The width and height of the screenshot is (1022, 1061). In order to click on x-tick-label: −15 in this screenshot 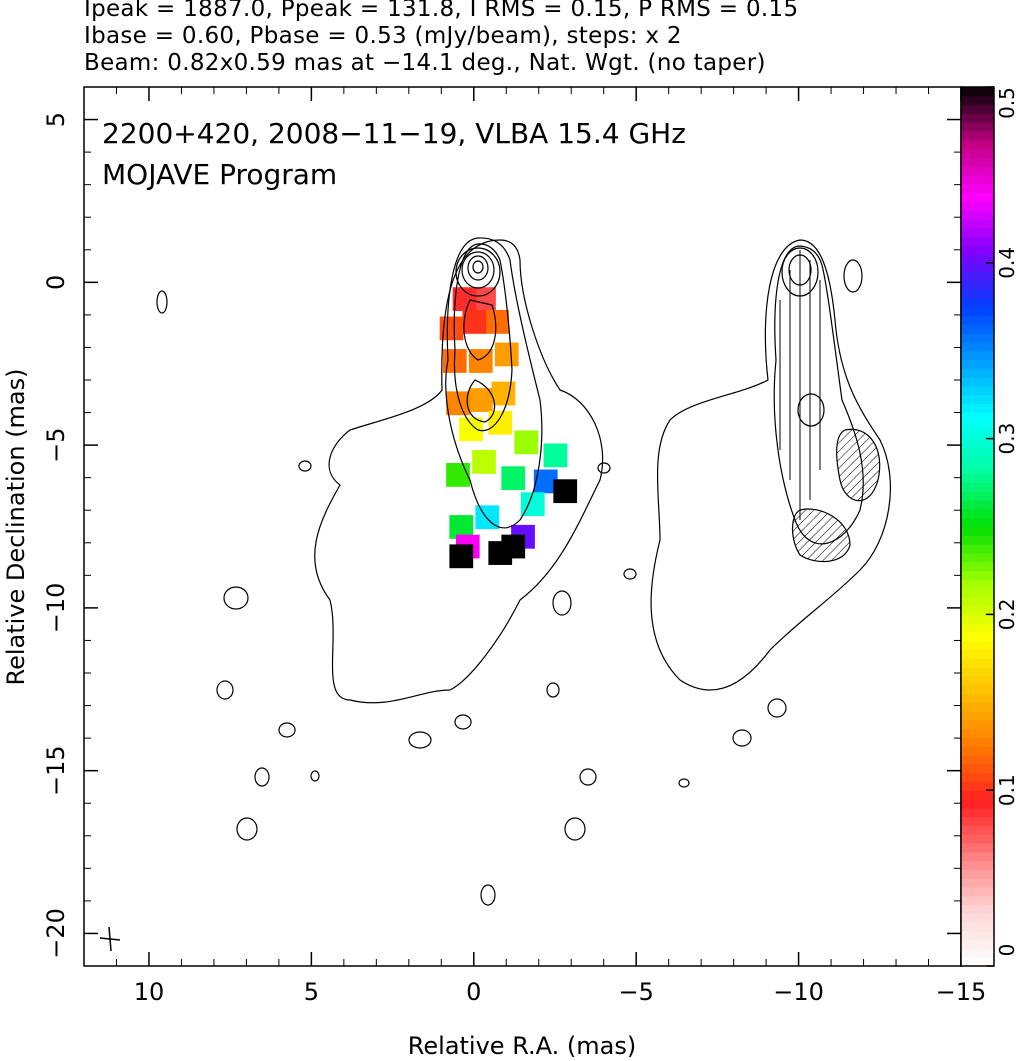, I will do `click(961, 992)`.